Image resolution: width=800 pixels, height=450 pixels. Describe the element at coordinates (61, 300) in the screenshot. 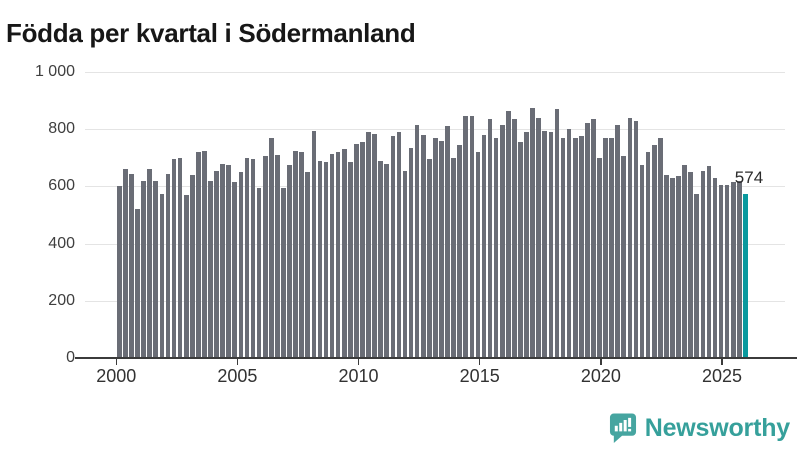

I see `y-tick-label: 200` at that location.